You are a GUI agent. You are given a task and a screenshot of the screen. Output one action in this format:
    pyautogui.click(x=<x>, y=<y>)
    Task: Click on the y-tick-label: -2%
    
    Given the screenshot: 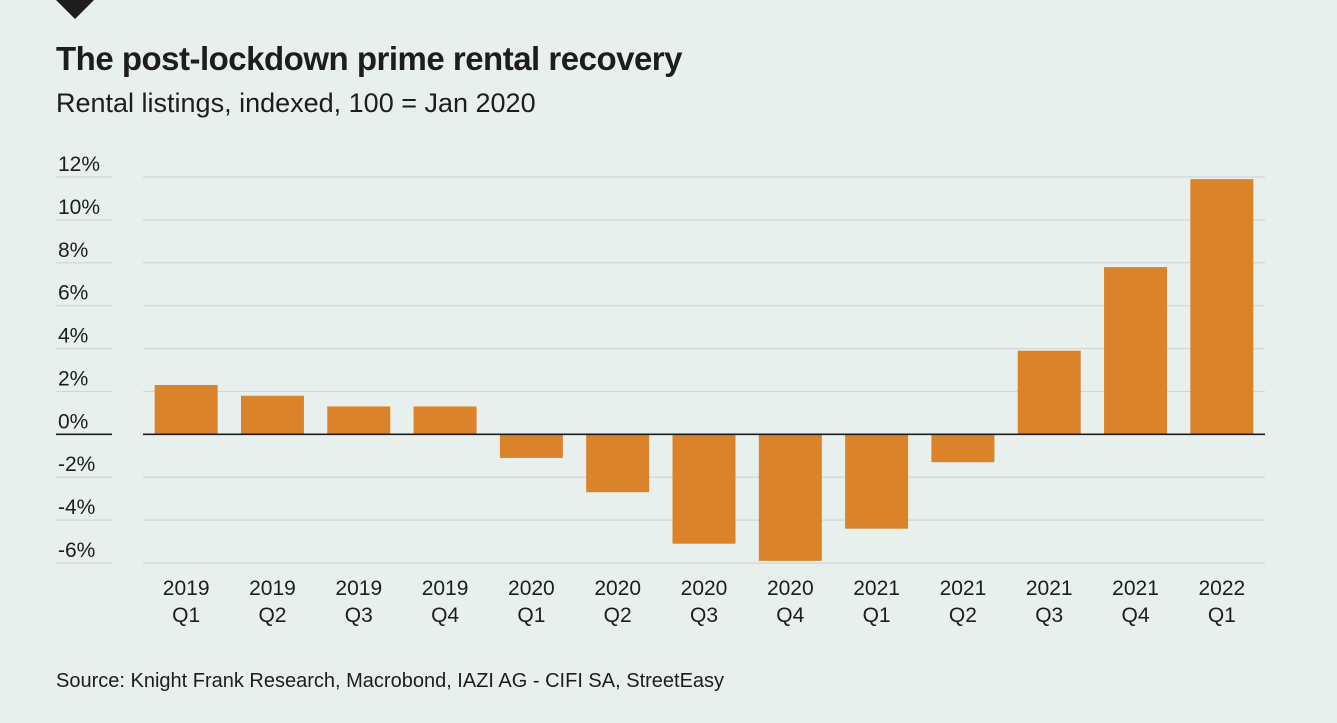 What is the action you would take?
    pyautogui.click(x=76, y=464)
    